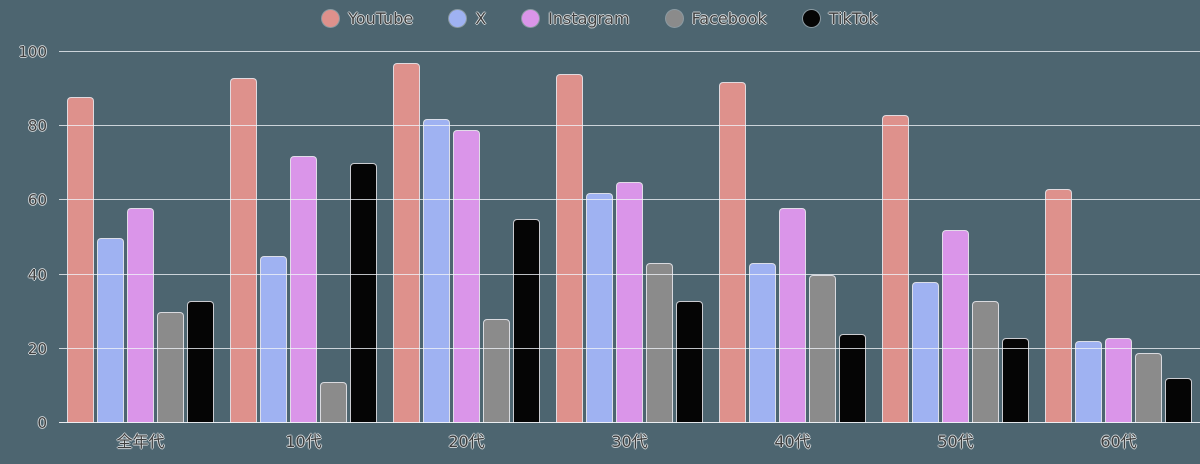  I want to click on y-axis-tick-label-20: 20, so click(37, 348).